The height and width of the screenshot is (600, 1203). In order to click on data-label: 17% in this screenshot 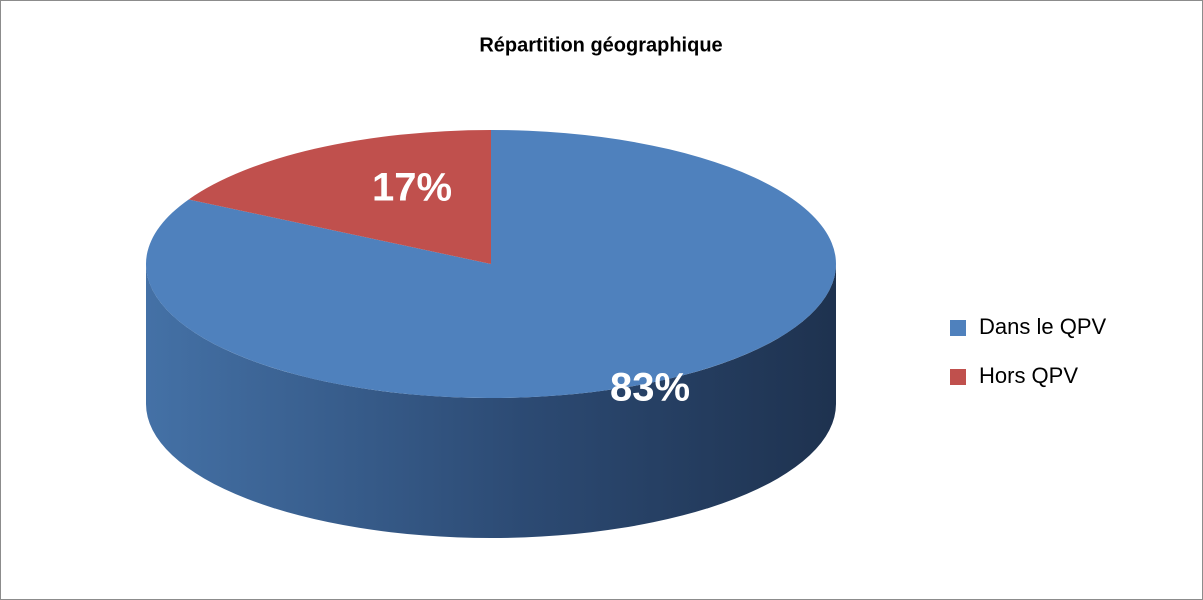, I will do `click(412, 188)`.